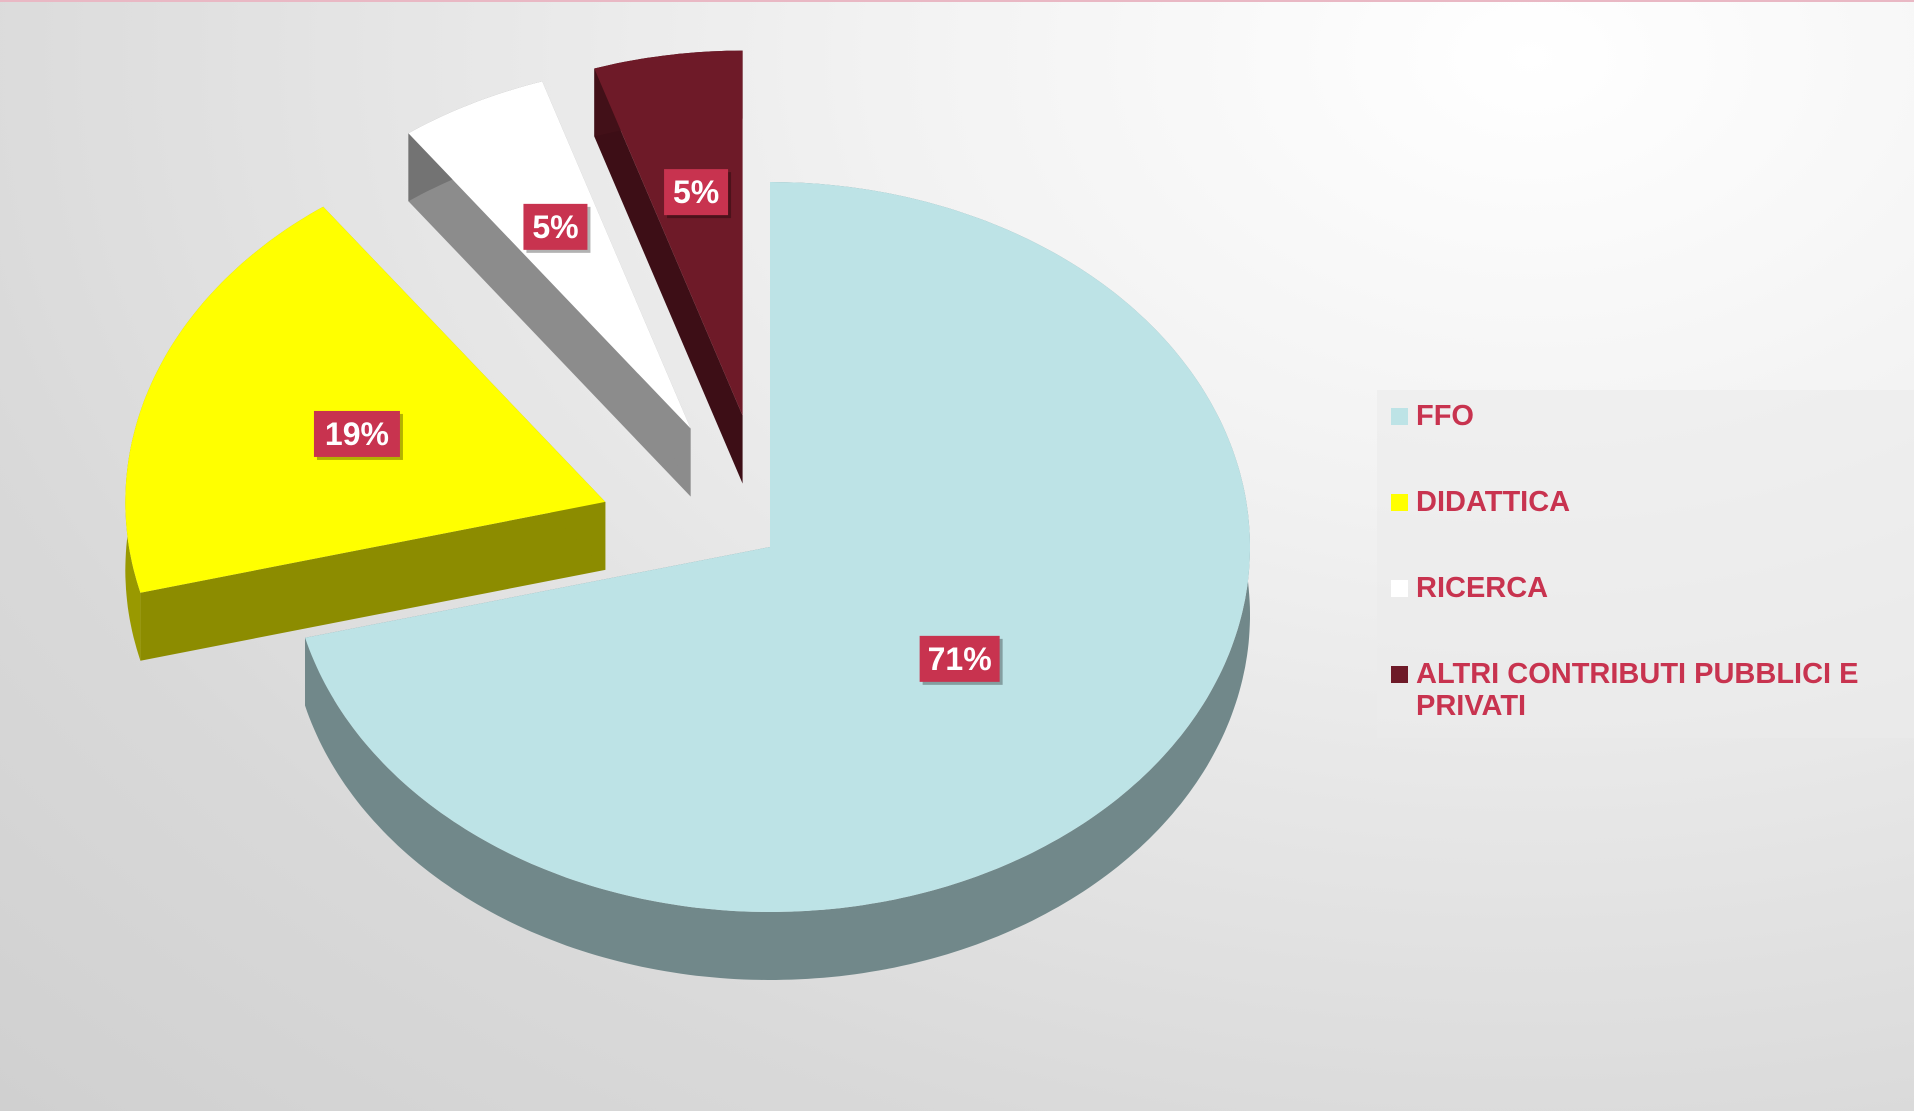 This screenshot has width=1914, height=1111. I want to click on legend-label: FFO, so click(1445, 416).